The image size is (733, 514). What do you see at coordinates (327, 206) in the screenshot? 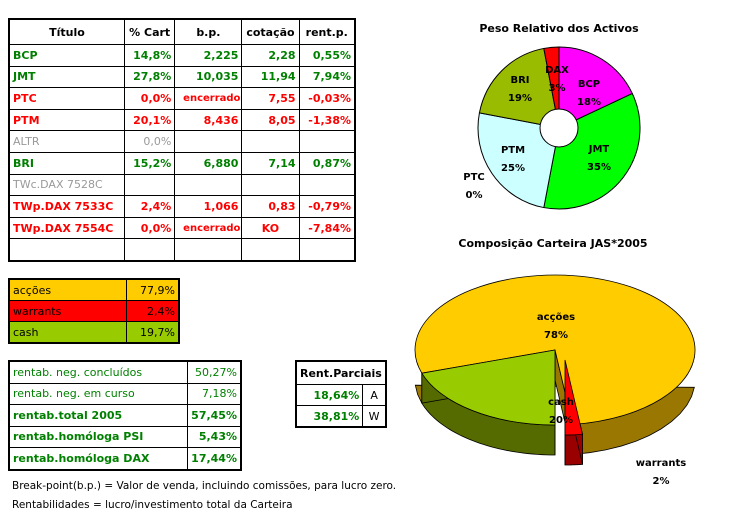
I see `cell-return: -0,79%` at bounding box center [327, 206].